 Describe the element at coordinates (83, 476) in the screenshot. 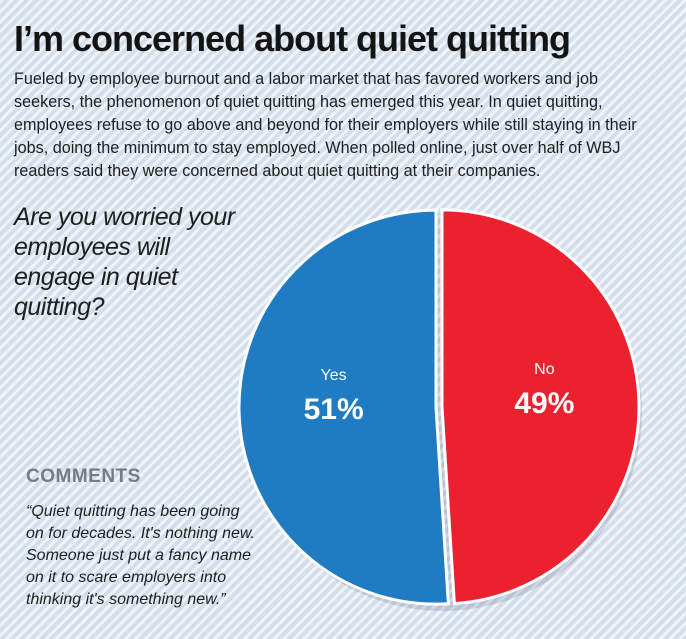

I see `comments-heading: COMMENTS` at that location.